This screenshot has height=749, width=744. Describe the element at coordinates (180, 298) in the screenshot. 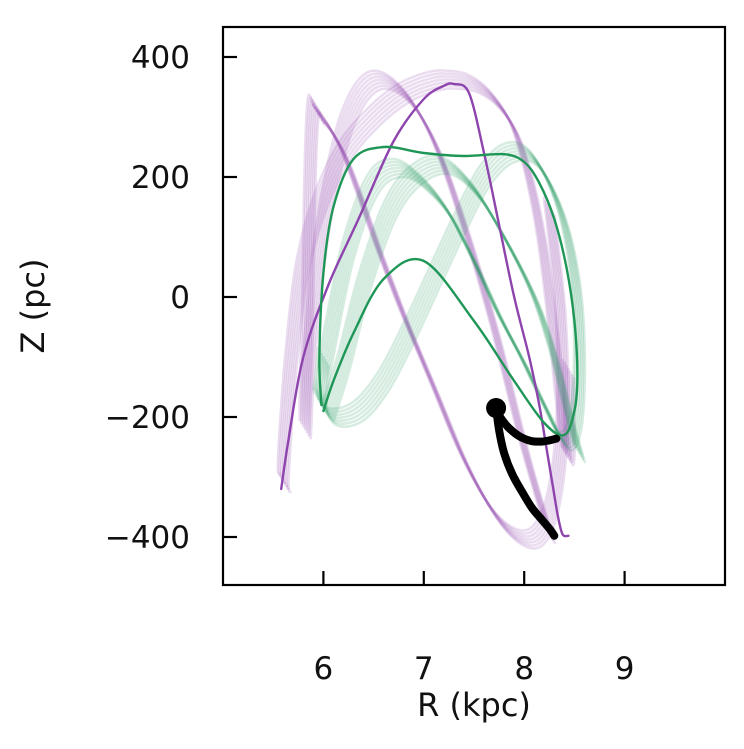

I see `y-tick-label-2: 0` at that location.